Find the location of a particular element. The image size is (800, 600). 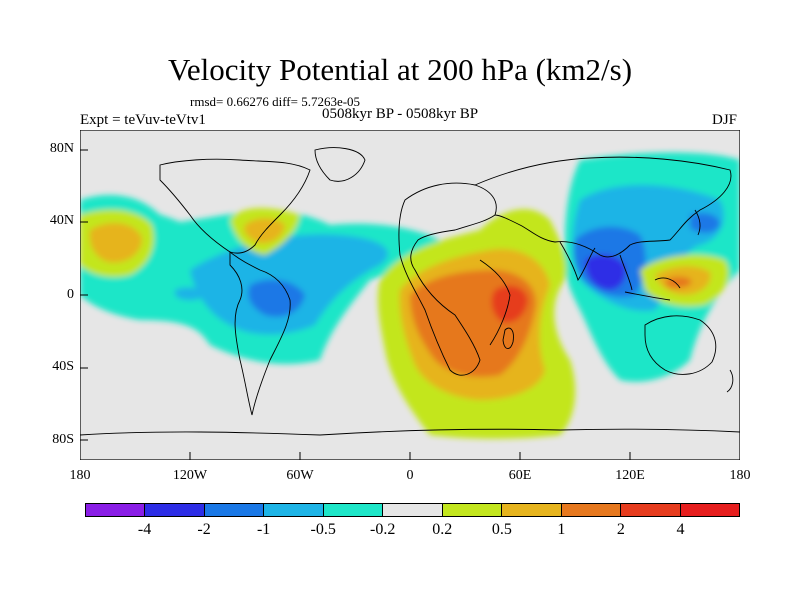

colorbar-tick-label: 4 is located at coordinates (680, 529).